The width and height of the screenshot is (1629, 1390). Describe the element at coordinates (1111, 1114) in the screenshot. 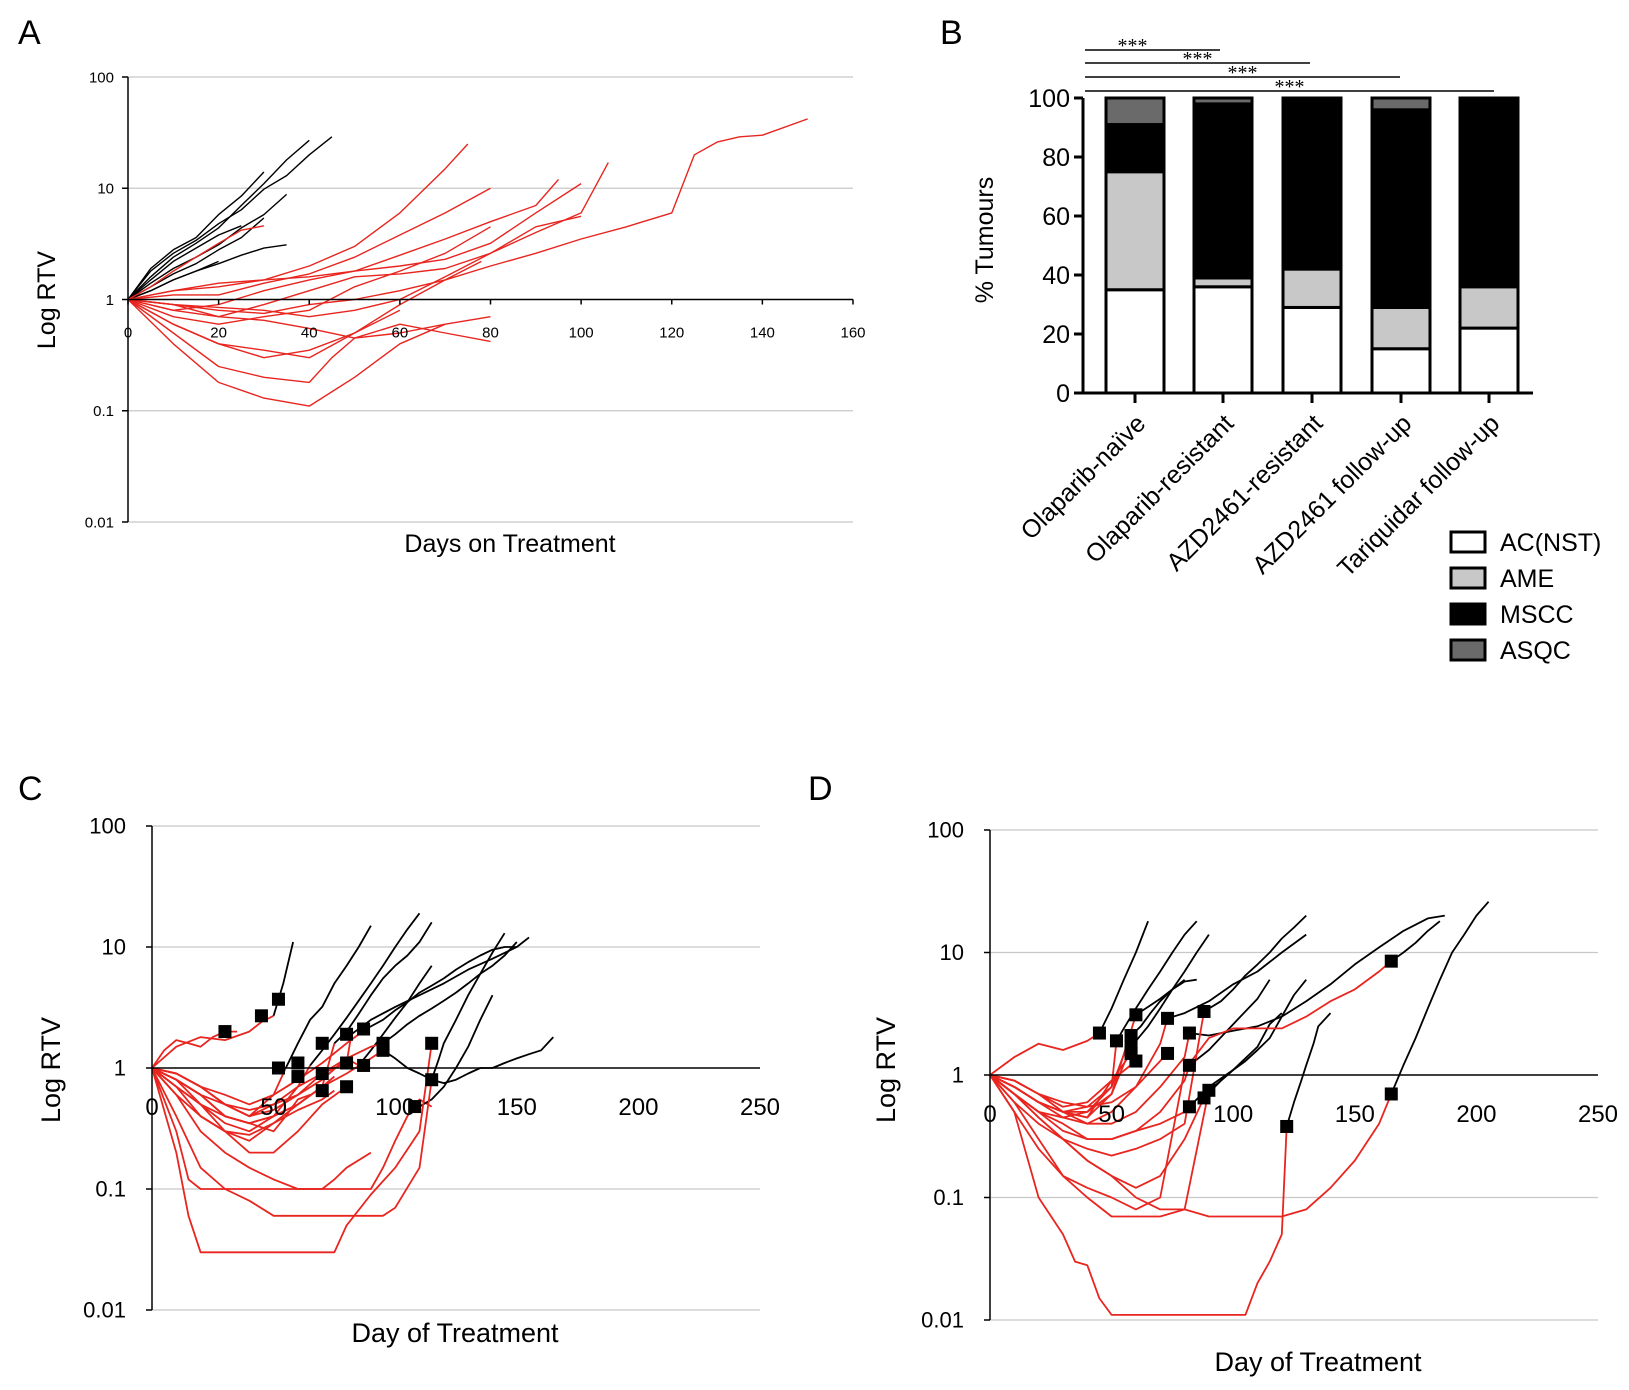

I see `panel-d-x-tick-label: 50` at that location.